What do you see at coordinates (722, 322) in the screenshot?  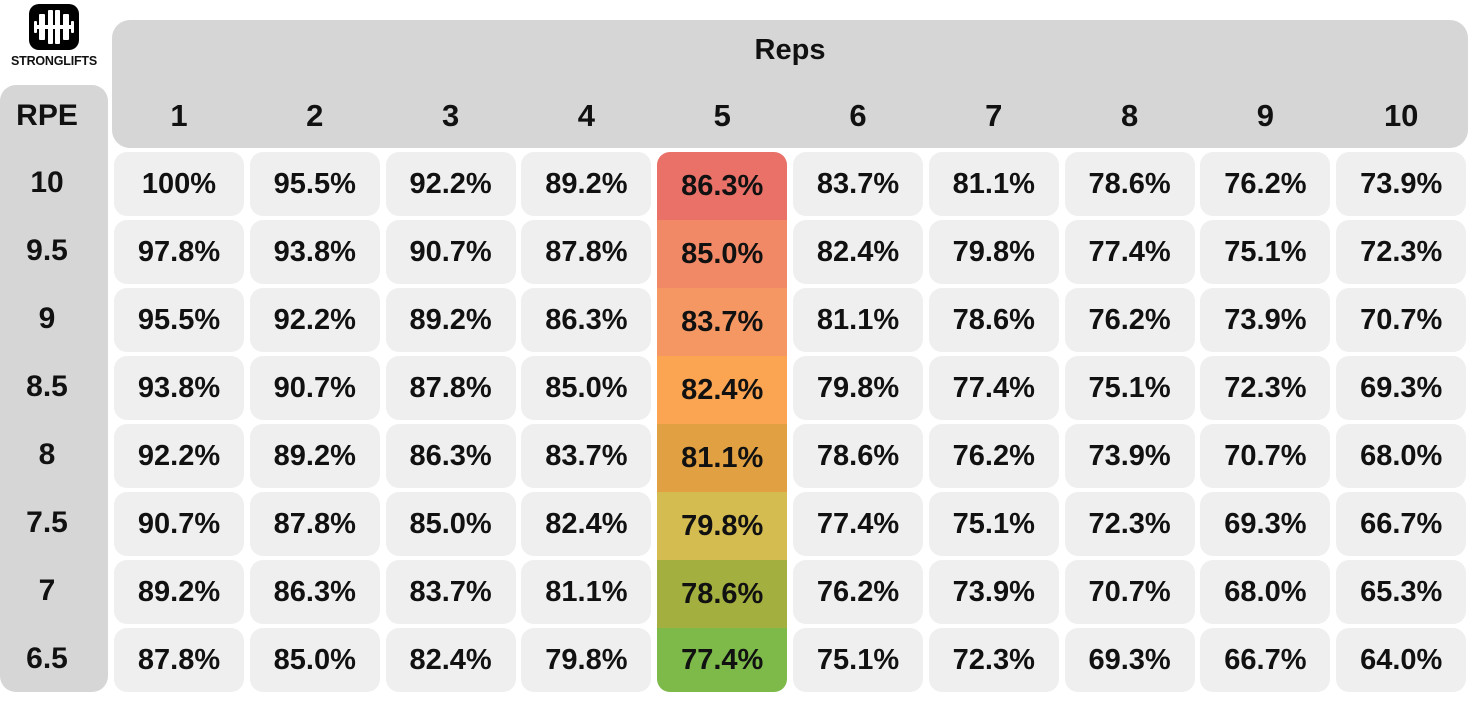 I see `highlighted-cell: 83.7%` at bounding box center [722, 322].